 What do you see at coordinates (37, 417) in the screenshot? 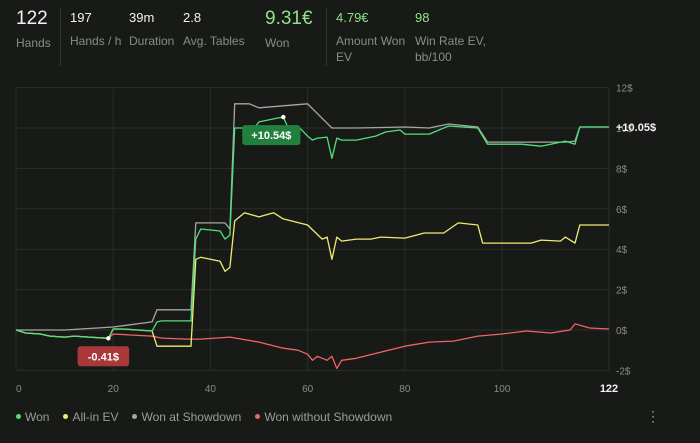
I see `legend-label: Won` at bounding box center [37, 417].